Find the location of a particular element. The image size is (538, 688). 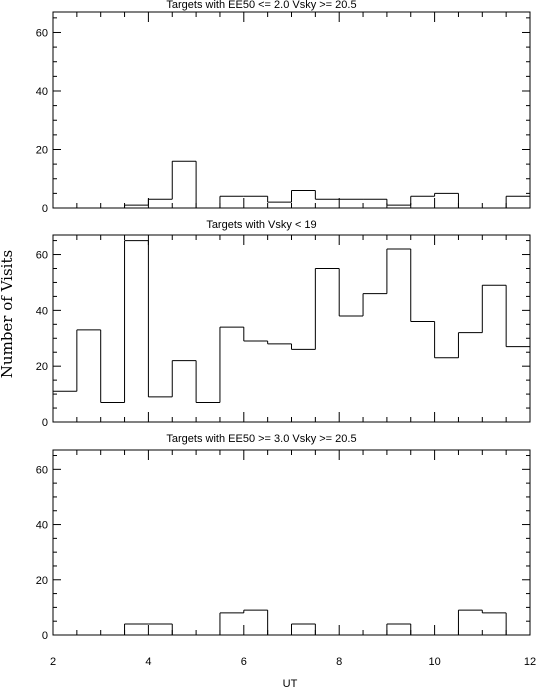

x-tick-label: 2 is located at coordinates (53, 662).